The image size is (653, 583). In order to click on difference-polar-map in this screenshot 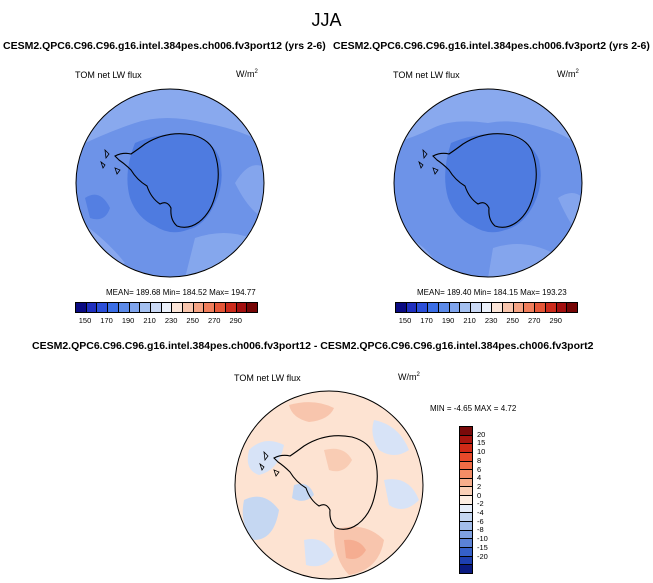, I will do `click(329, 485)`.